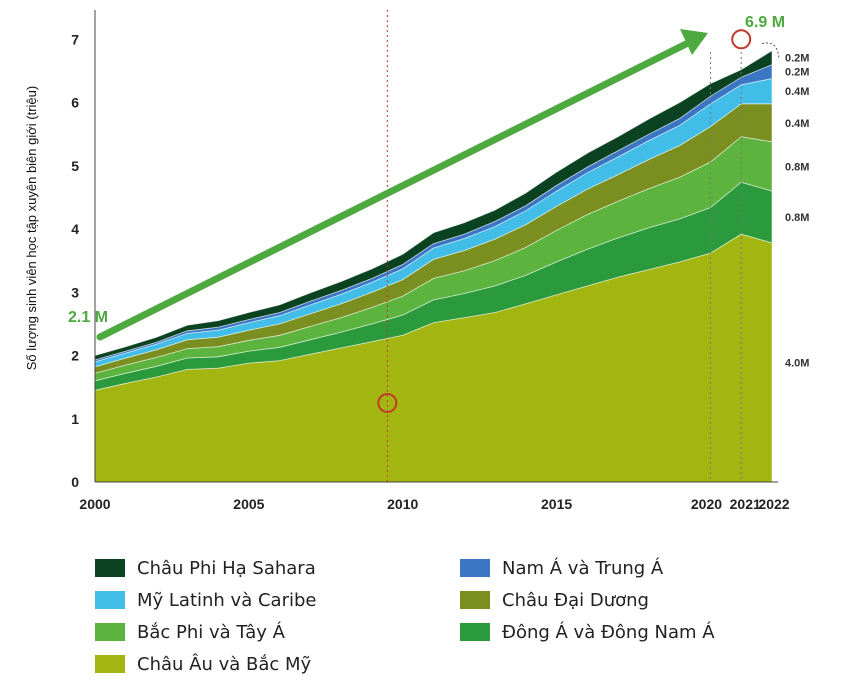 The width and height of the screenshot is (844, 684). I want to click on legend-label: Châu Đại Dương, so click(575, 600).